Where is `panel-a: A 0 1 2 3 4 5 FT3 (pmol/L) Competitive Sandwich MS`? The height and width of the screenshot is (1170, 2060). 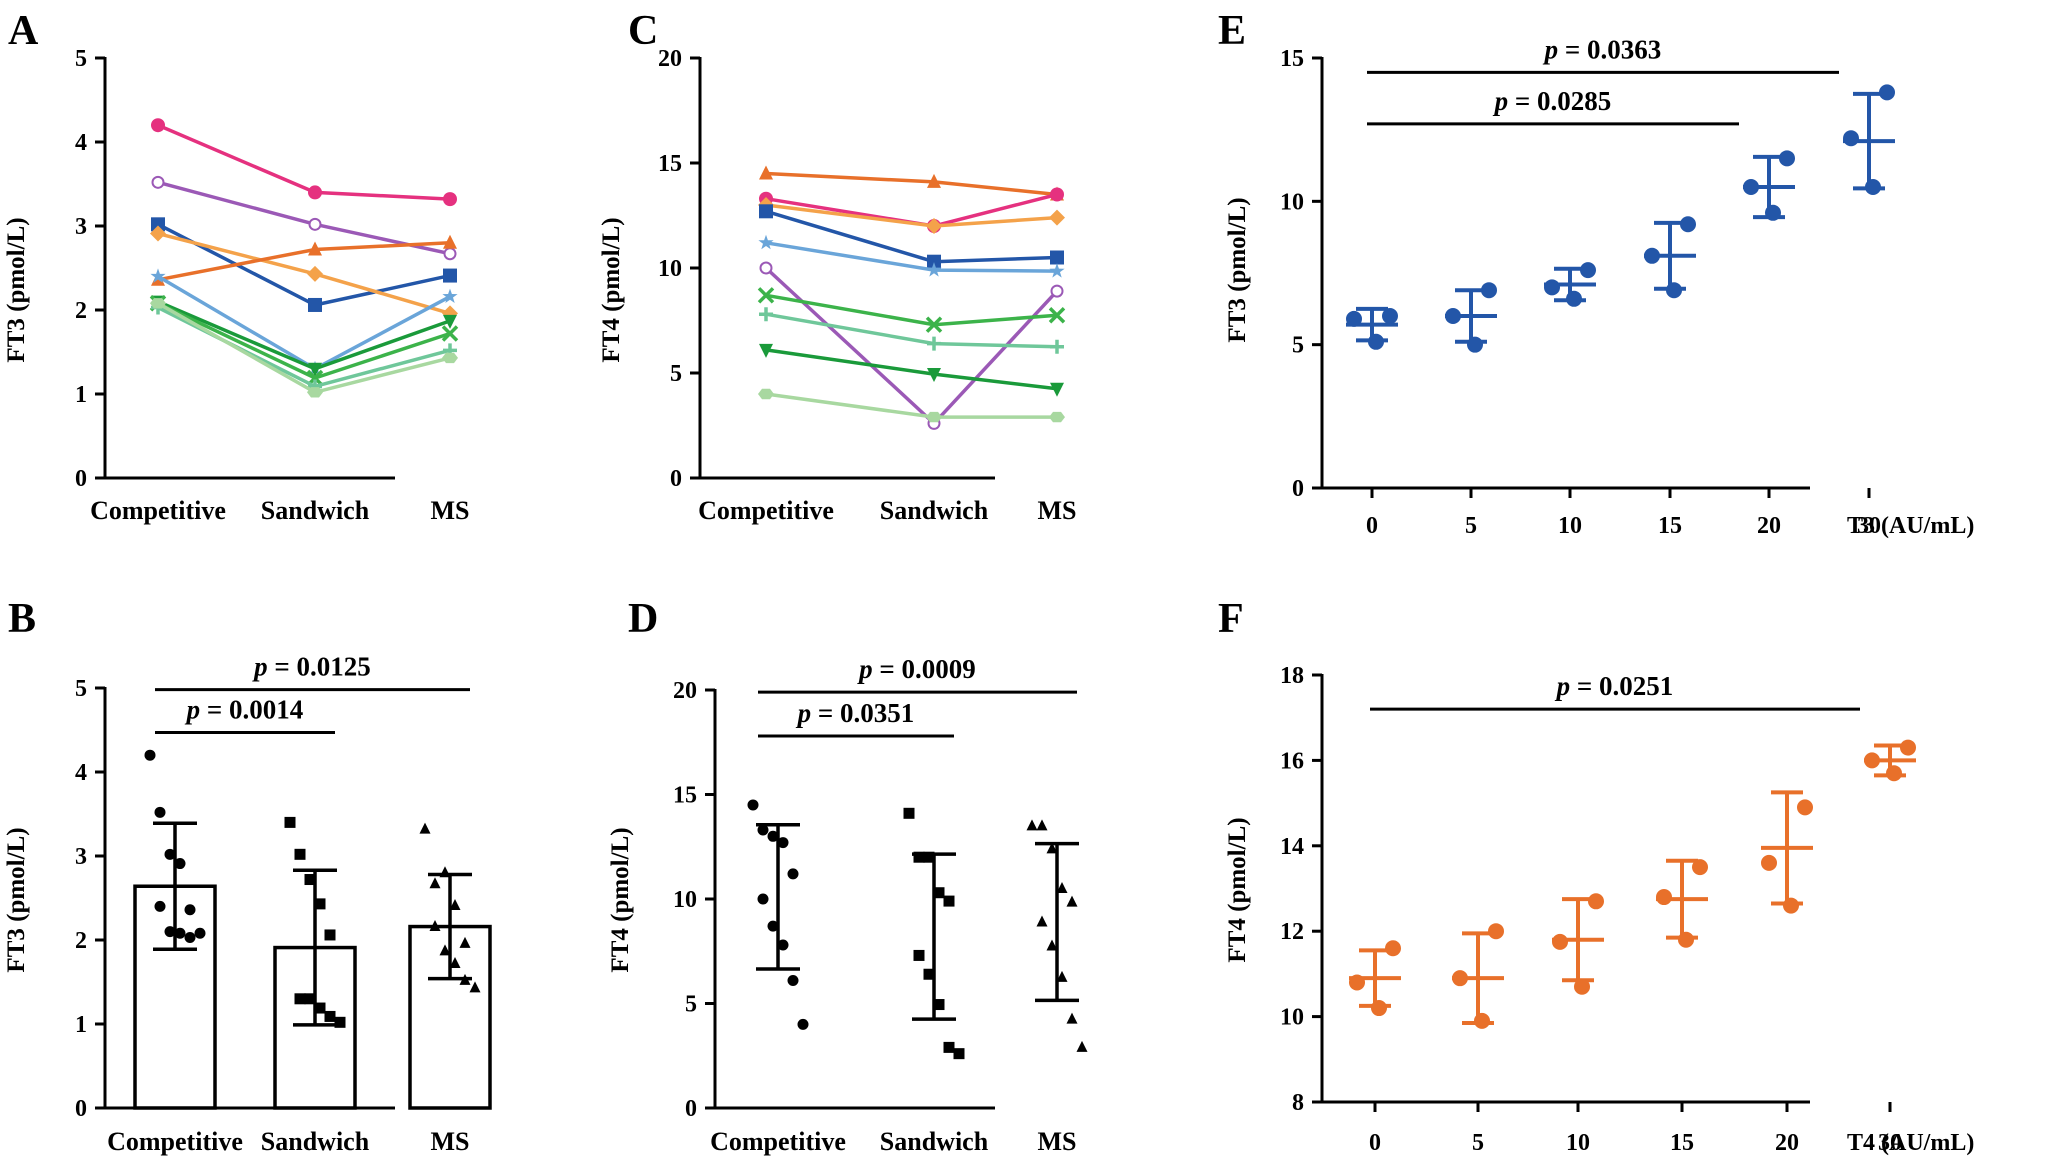 panel-a: A 0 1 2 3 4 5 FT3 (pmol/L) Competitive Sandwich MS is located at coordinates (236, 266).